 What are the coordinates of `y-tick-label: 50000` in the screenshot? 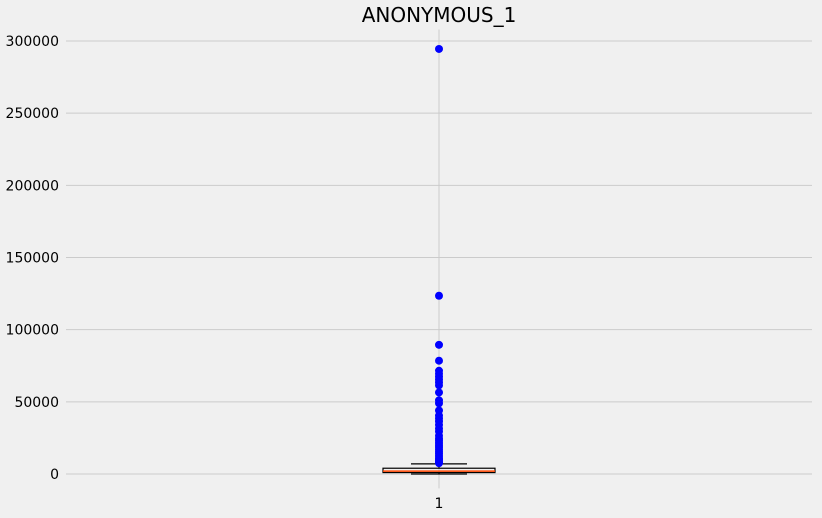 It's located at (36, 403).